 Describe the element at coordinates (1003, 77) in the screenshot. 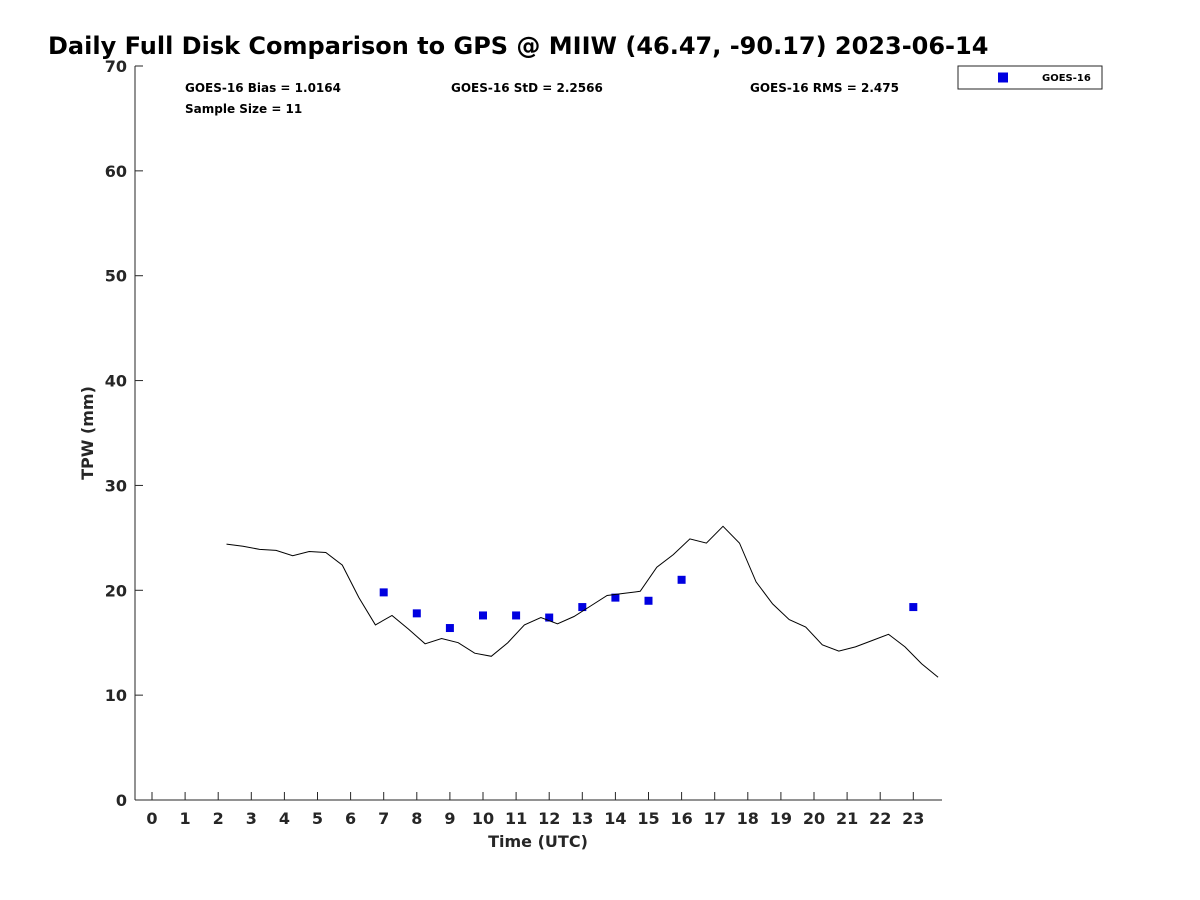

I see `legend-marker-goes16` at that location.